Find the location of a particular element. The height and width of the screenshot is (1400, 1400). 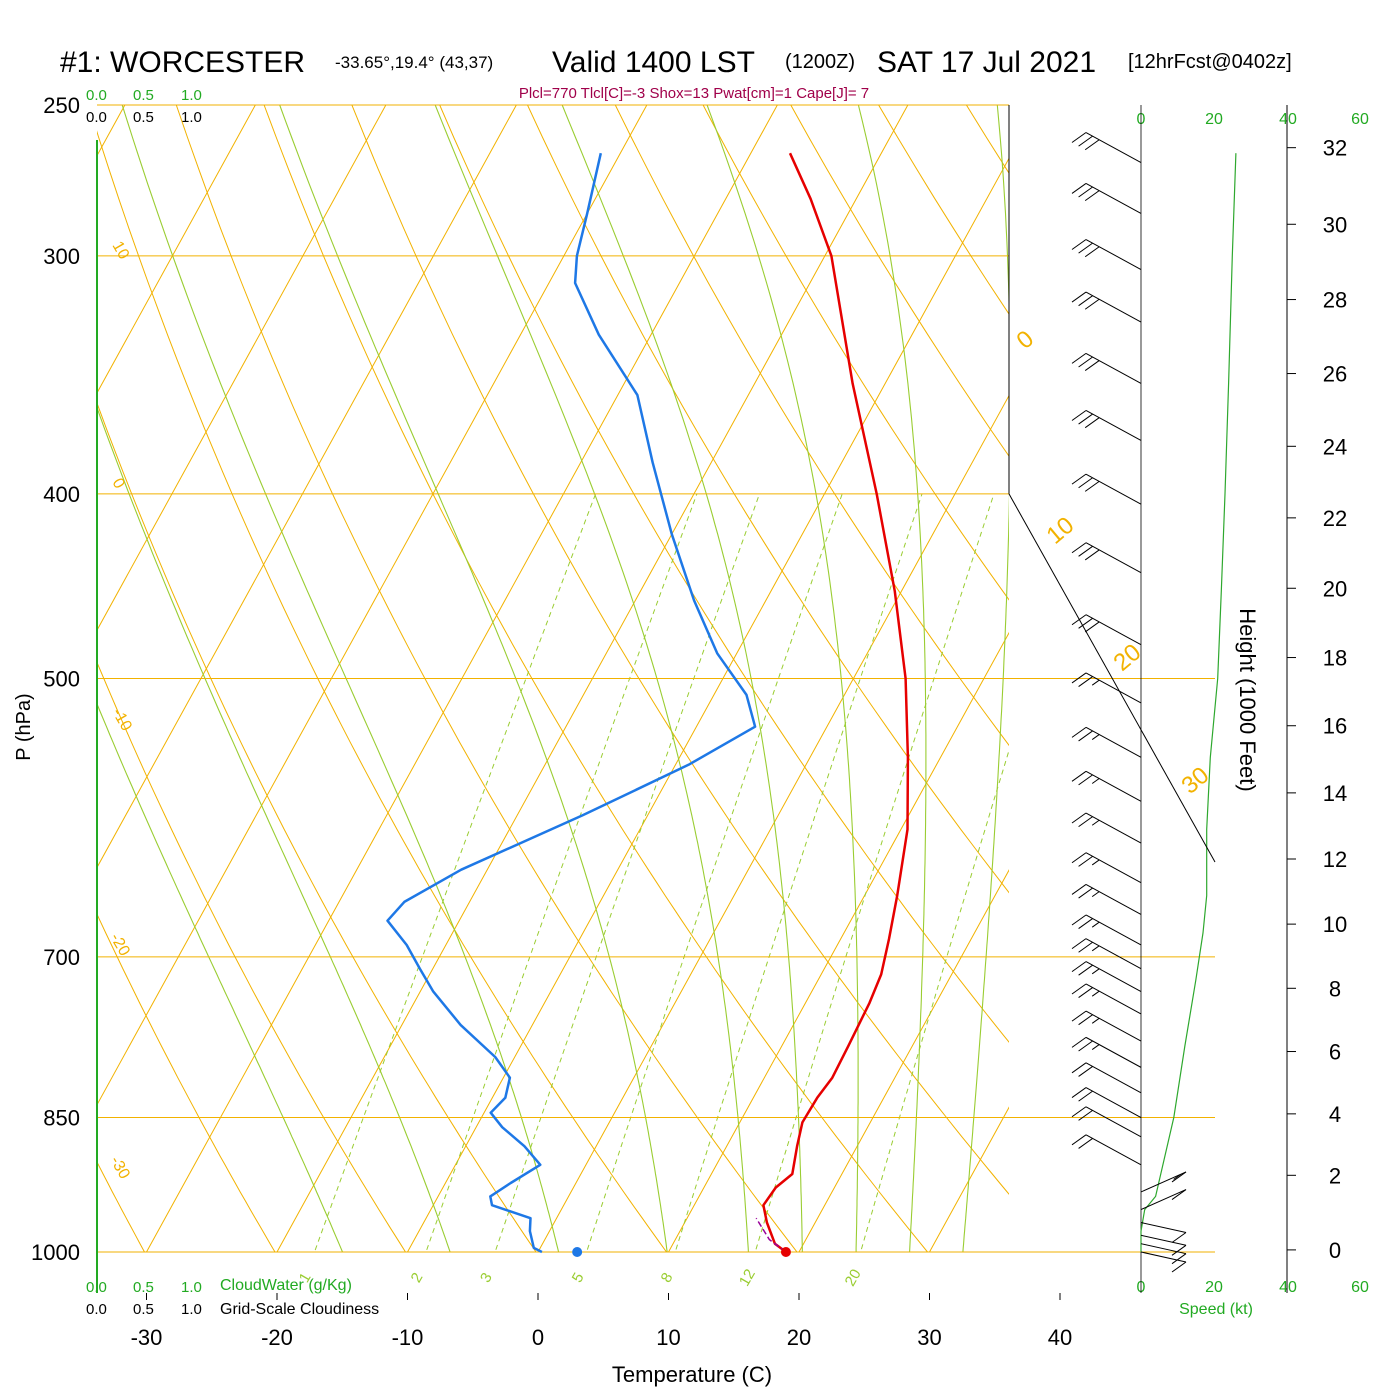

mixing-ratio-line is located at coordinates (561, 872).